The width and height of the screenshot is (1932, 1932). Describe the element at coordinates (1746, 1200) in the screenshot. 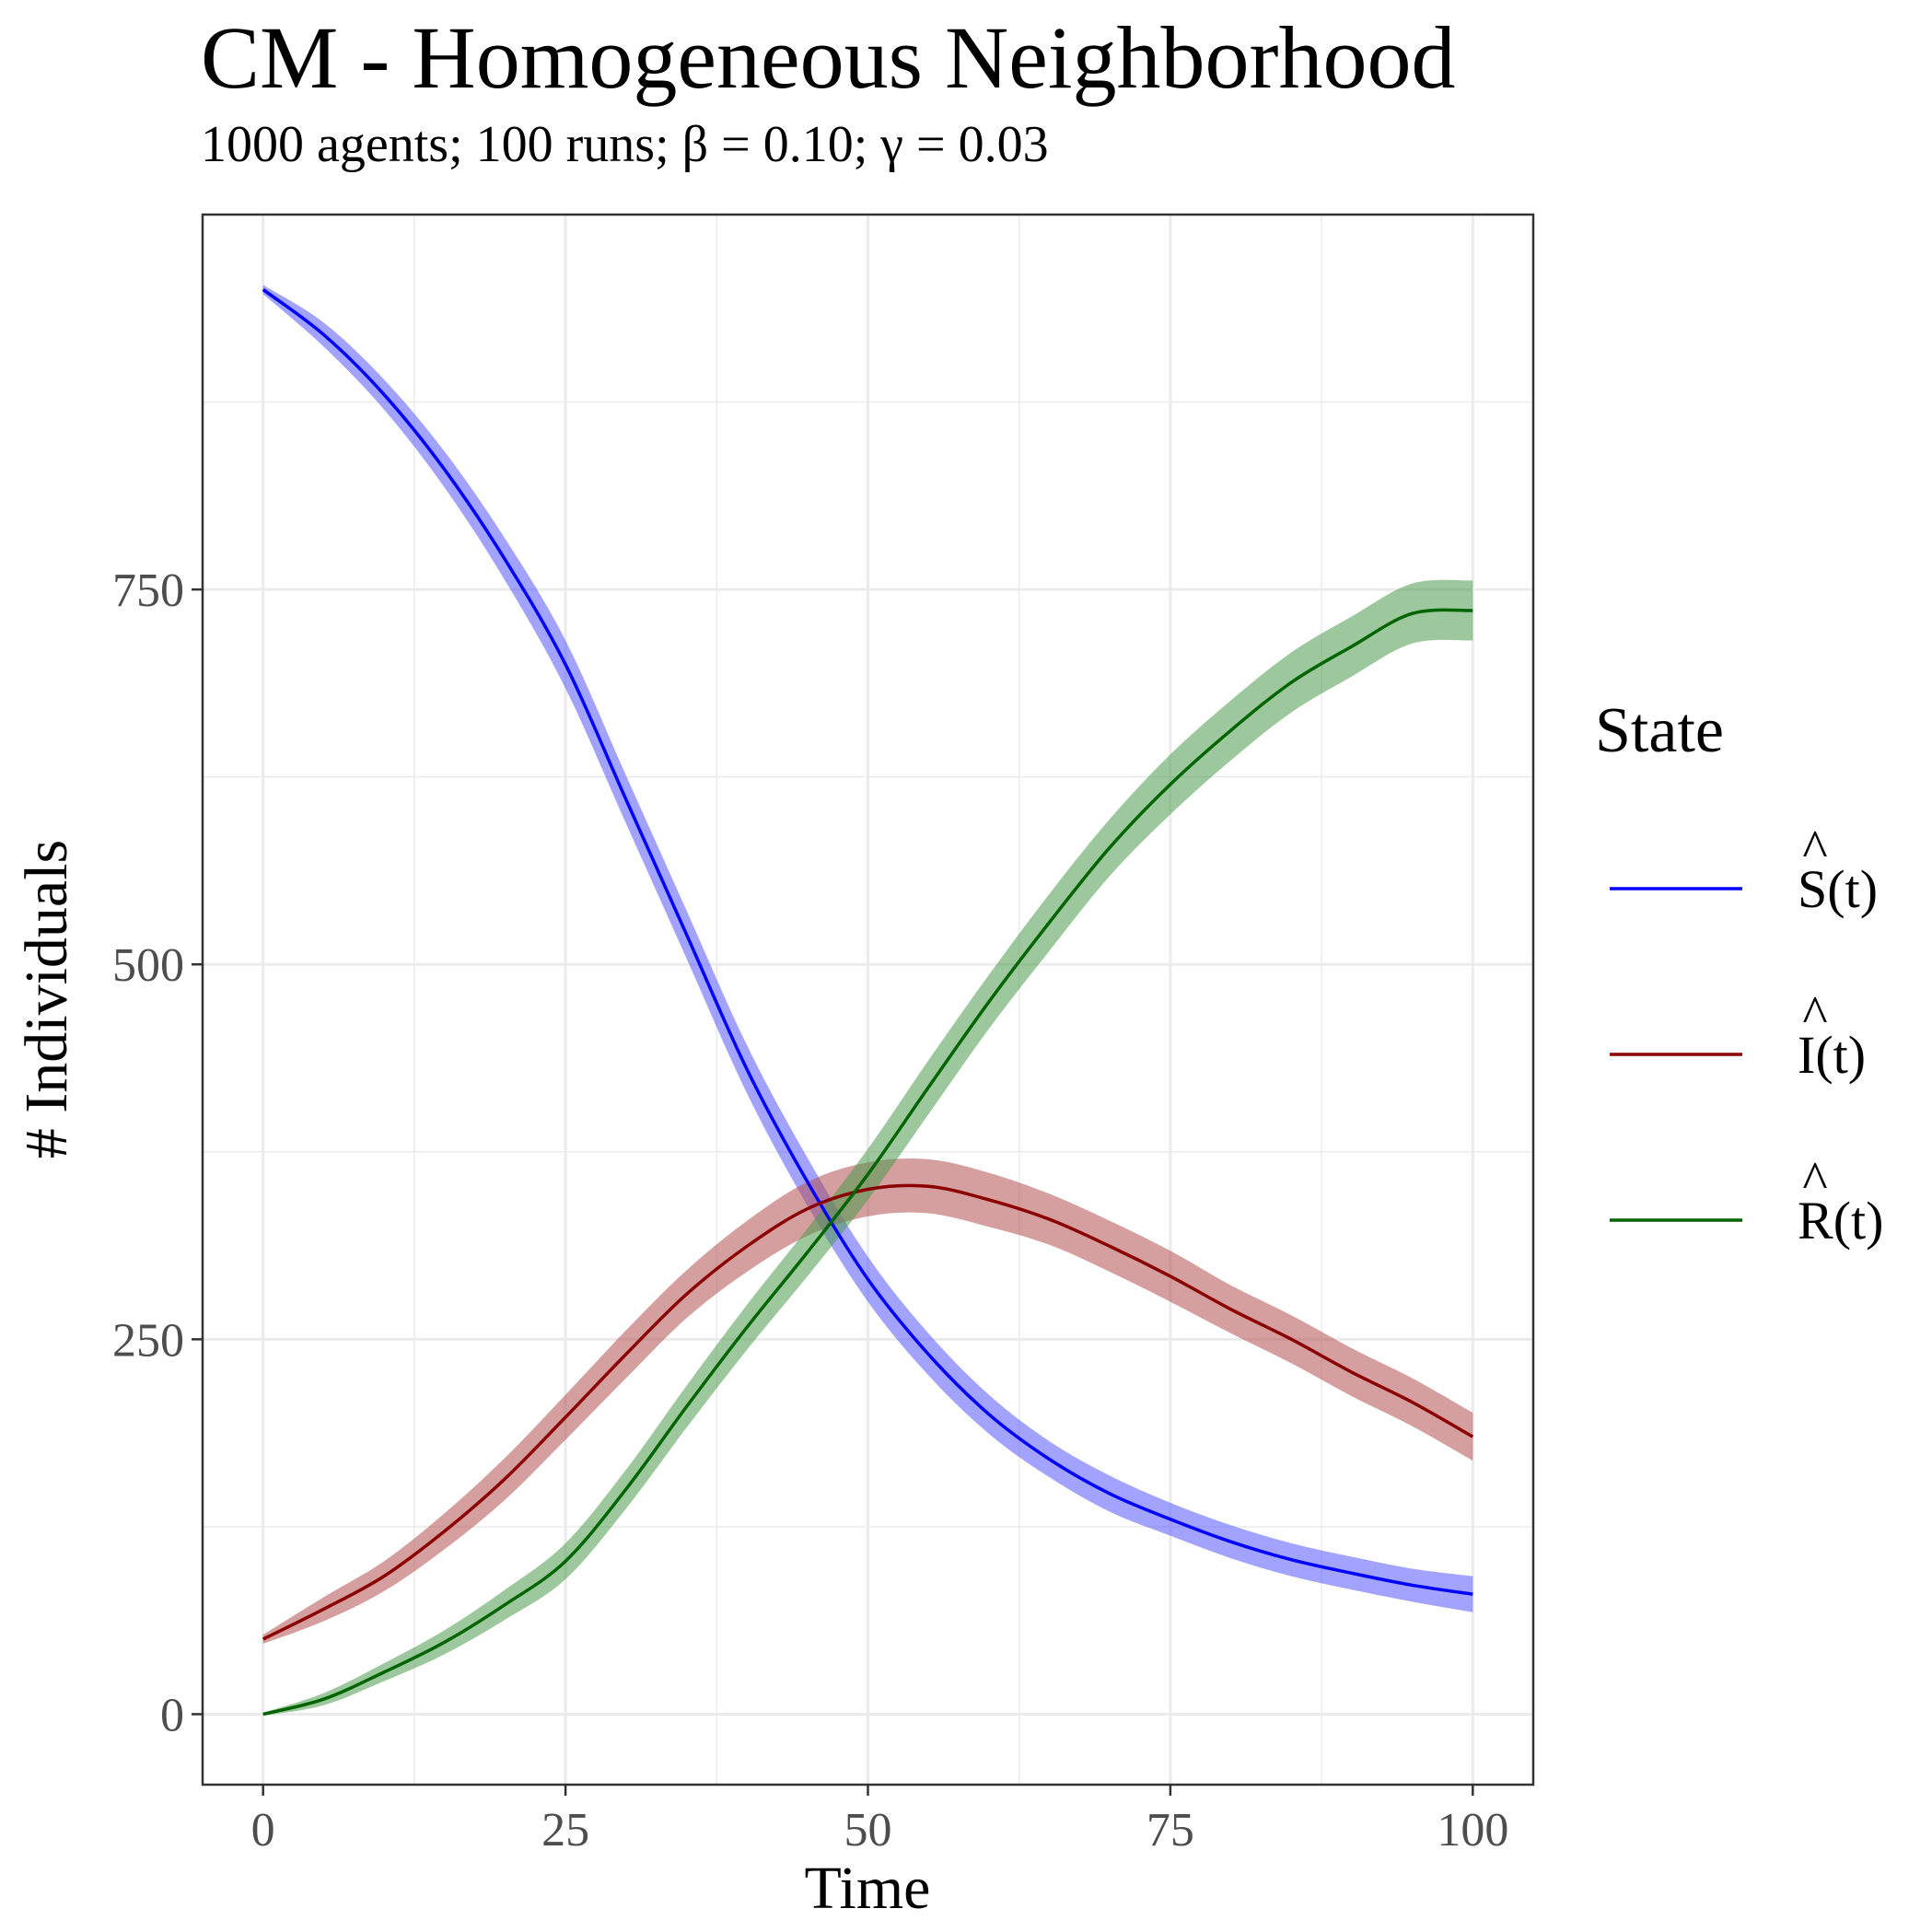

I see `legend-item-r: R(t)^` at that location.